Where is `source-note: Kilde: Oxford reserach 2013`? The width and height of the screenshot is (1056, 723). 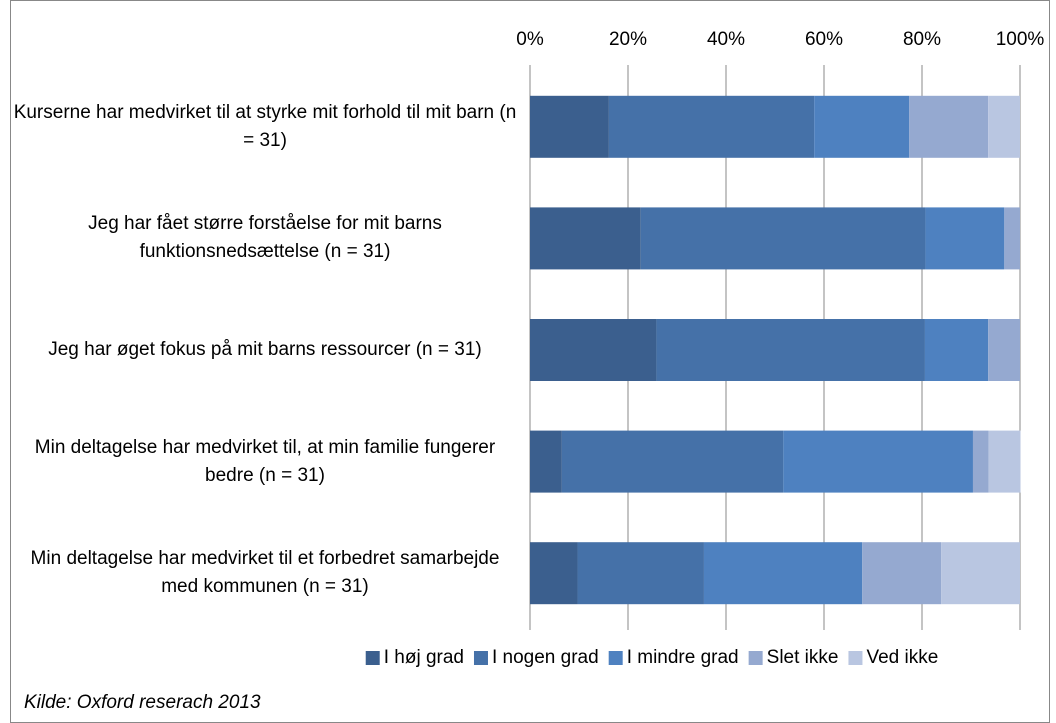 source-note: Kilde: Oxford reserach 2013 is located at coordinates (142, 702).